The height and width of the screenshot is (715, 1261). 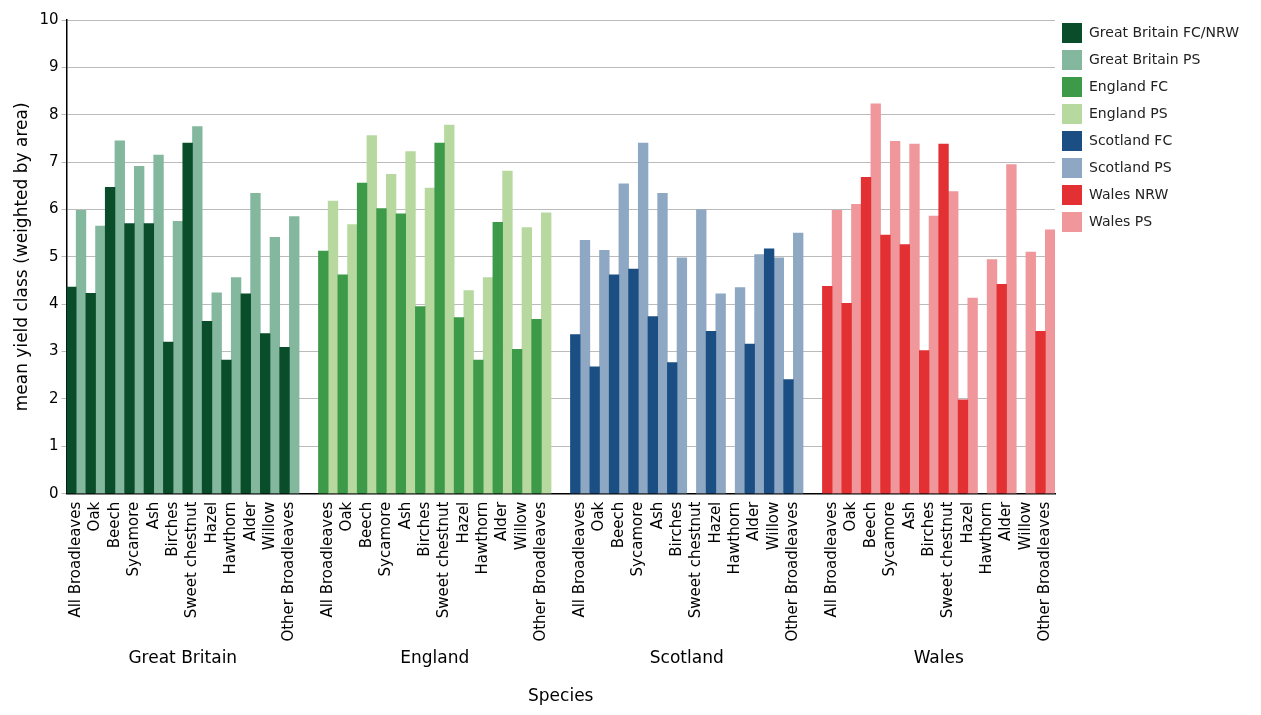 What do you see at coordinates (938, 657) in the screenshot?
I see `text: Wales` at bounding box center [938, 657].